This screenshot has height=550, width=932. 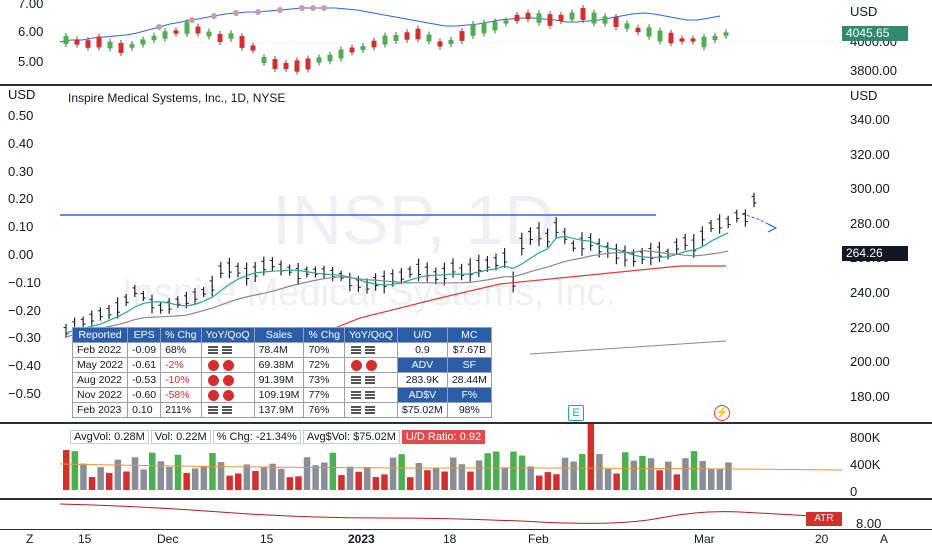 What do you see at coordinates (576, 413) in the screenshot?
I see `earnings-badge: E` at bounding box center [576, 413].